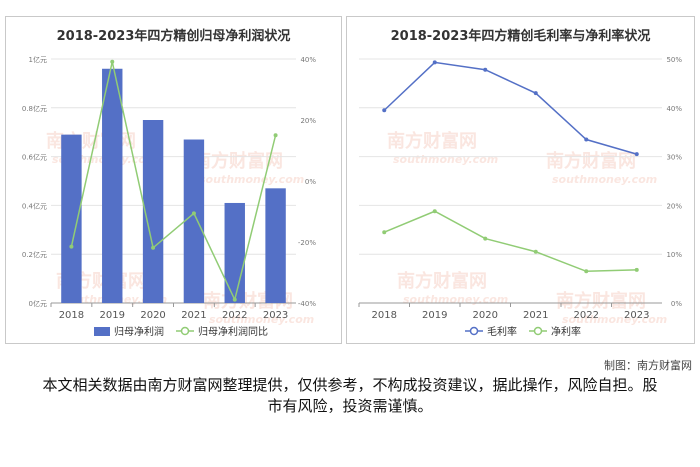  I want to click on point-yoy-2020, so click(153, 247).